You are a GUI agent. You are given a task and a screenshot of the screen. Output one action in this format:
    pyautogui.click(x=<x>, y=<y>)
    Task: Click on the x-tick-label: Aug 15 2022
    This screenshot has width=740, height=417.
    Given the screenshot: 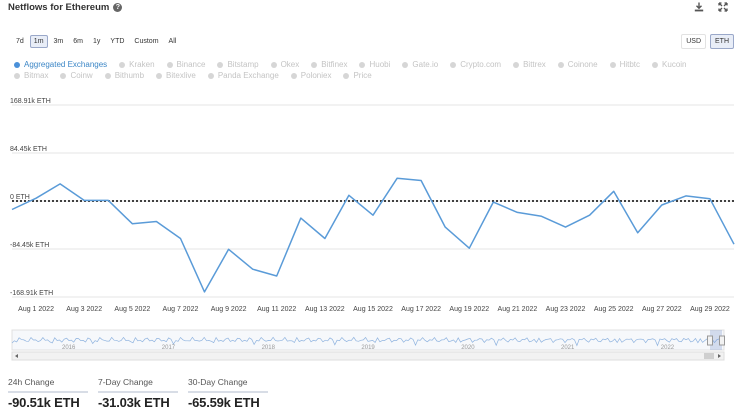 What is the action you would take?
    pyautogui.click(x=373, y=309)
    